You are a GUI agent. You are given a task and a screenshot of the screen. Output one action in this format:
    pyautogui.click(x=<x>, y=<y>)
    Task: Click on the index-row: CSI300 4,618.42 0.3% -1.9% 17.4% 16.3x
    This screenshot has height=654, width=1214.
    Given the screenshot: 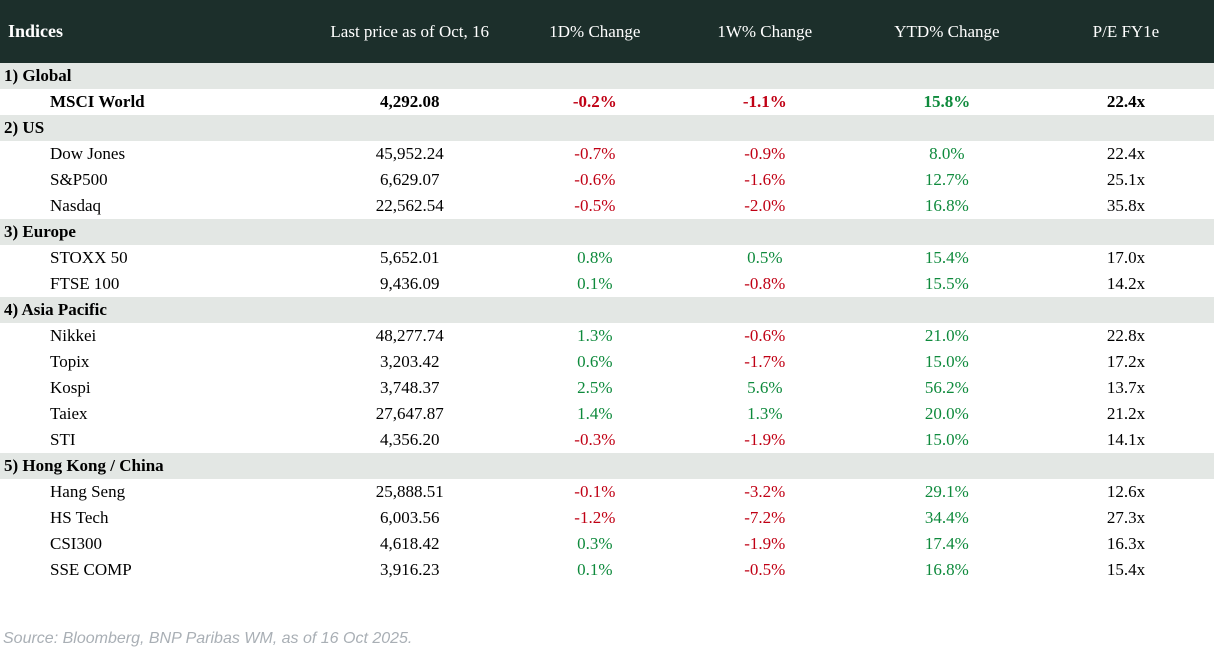 What is the action you would take?
    pyautogui.click(x=607, y=544)
    